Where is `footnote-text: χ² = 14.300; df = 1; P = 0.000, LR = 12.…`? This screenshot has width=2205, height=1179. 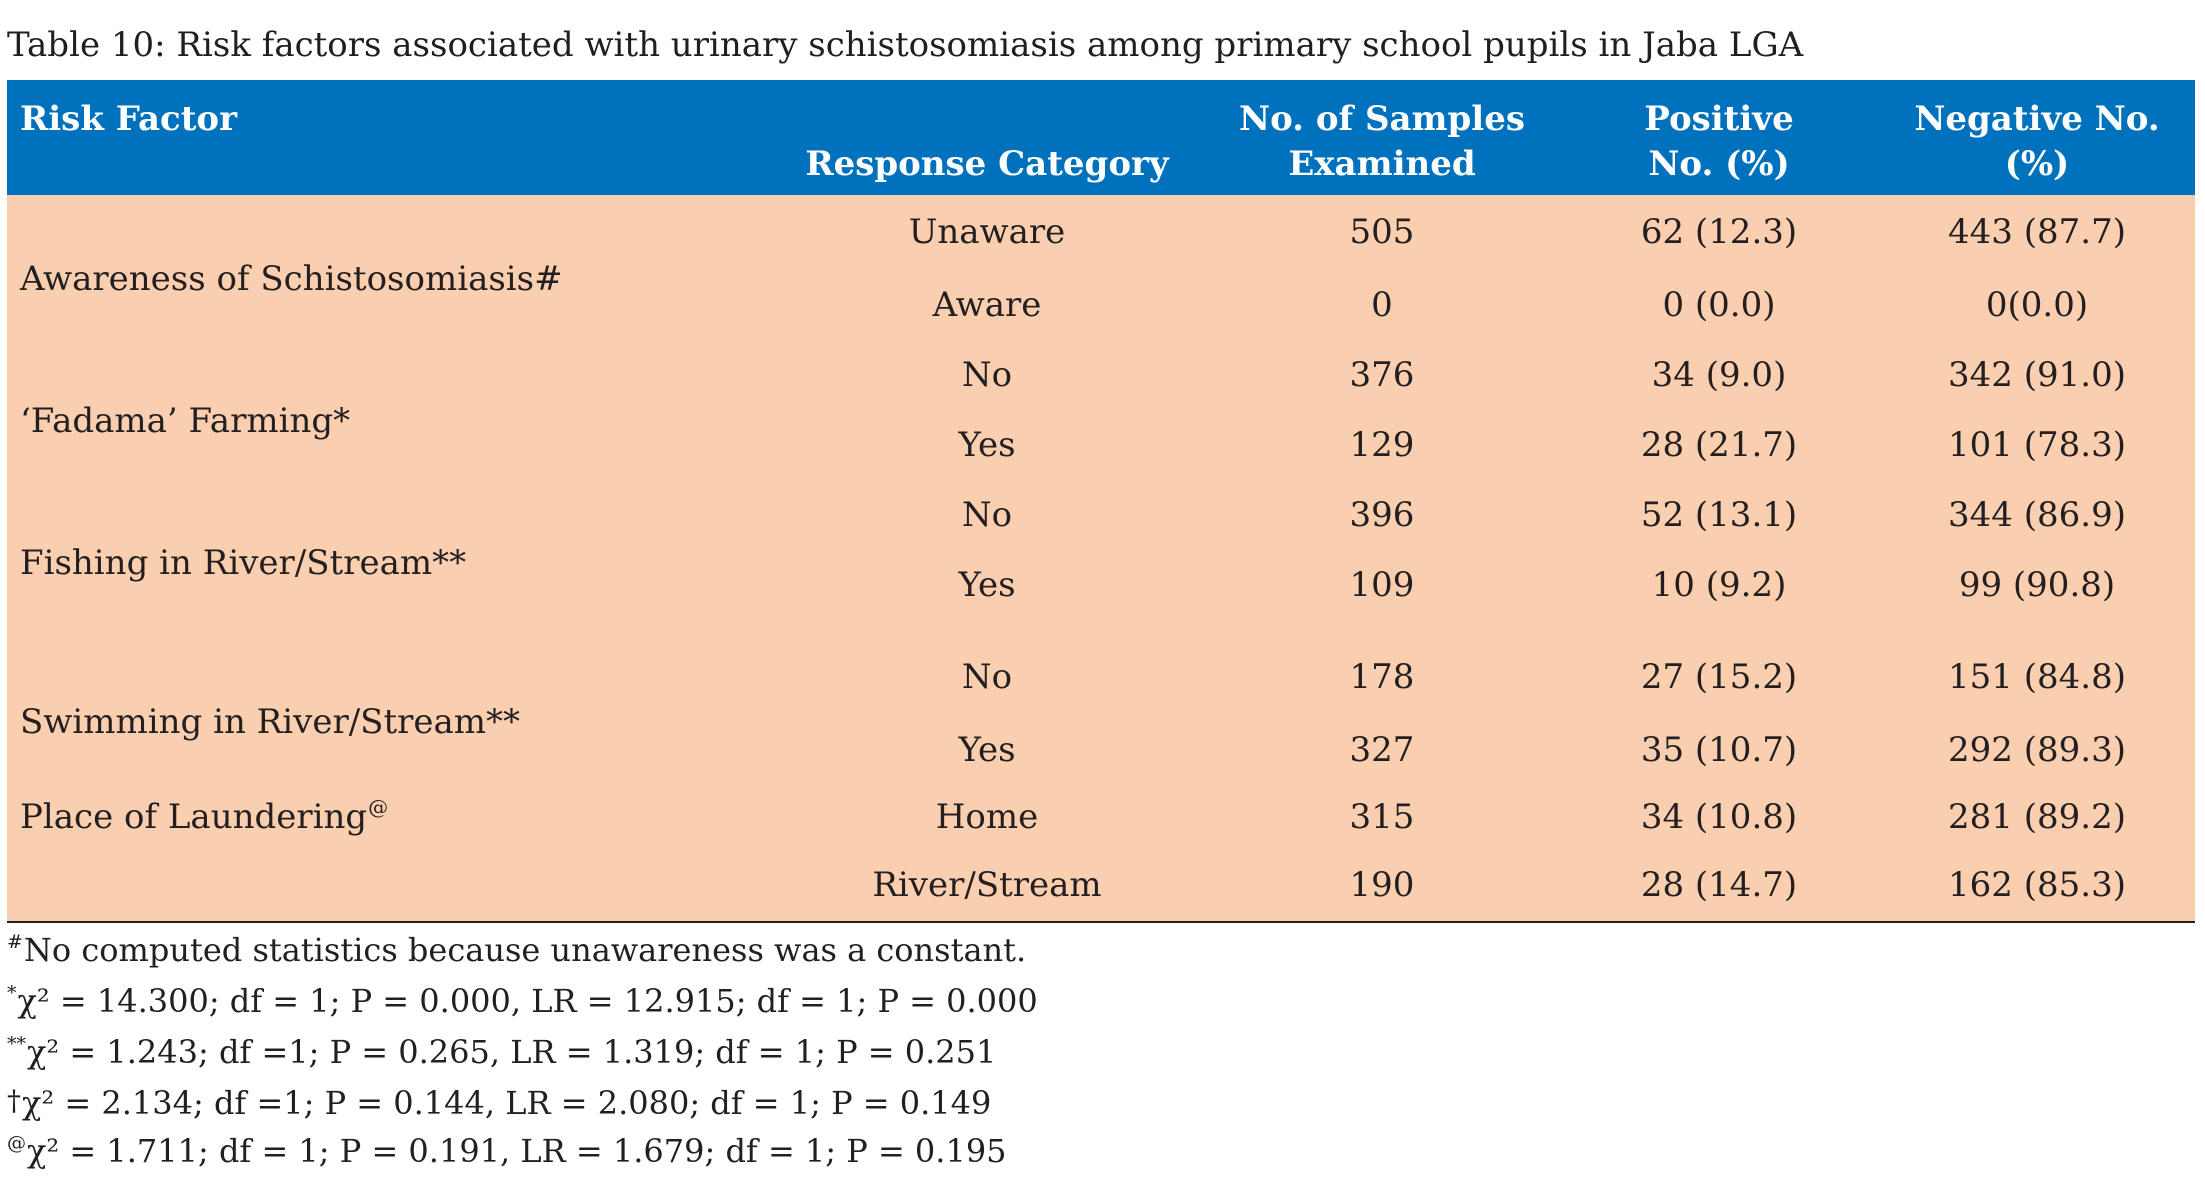
footnote-text: χ² = 14.300; df = 1; P = 0.000, LR = 12.… is located at coordinates (527, 1001).